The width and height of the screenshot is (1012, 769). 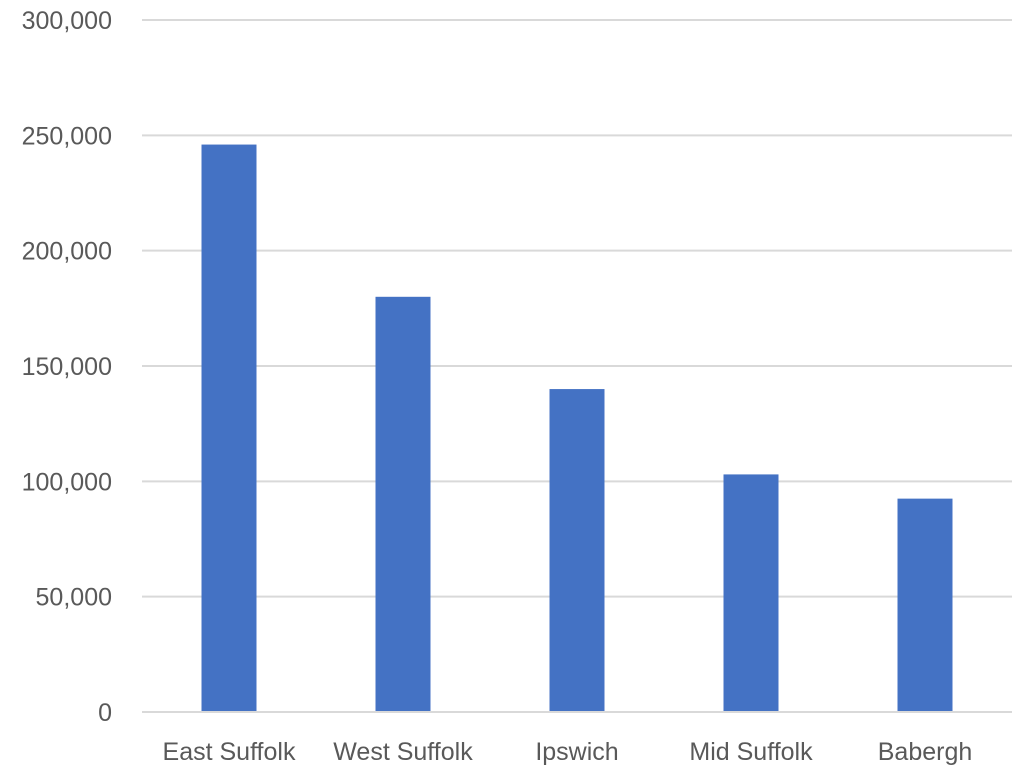 I want to click on x-category-label: Mid Suffolk, so click(x=751, y=752).